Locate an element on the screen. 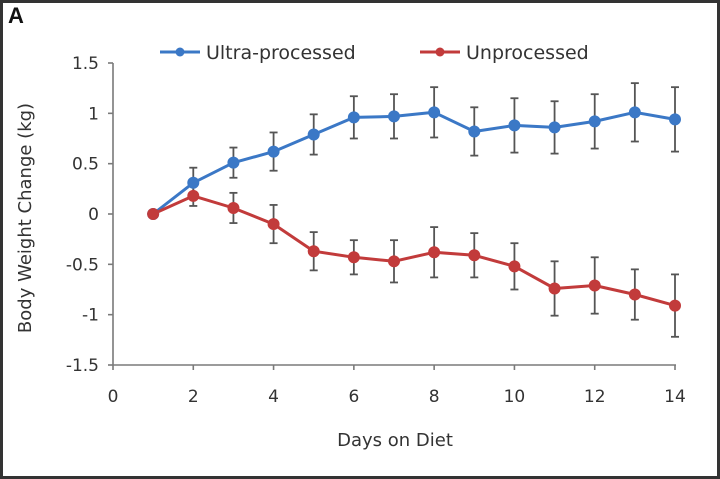 This screenshot has height=479, width=720. y-tick-label: -0.5 is located at coordinates (82, 265).